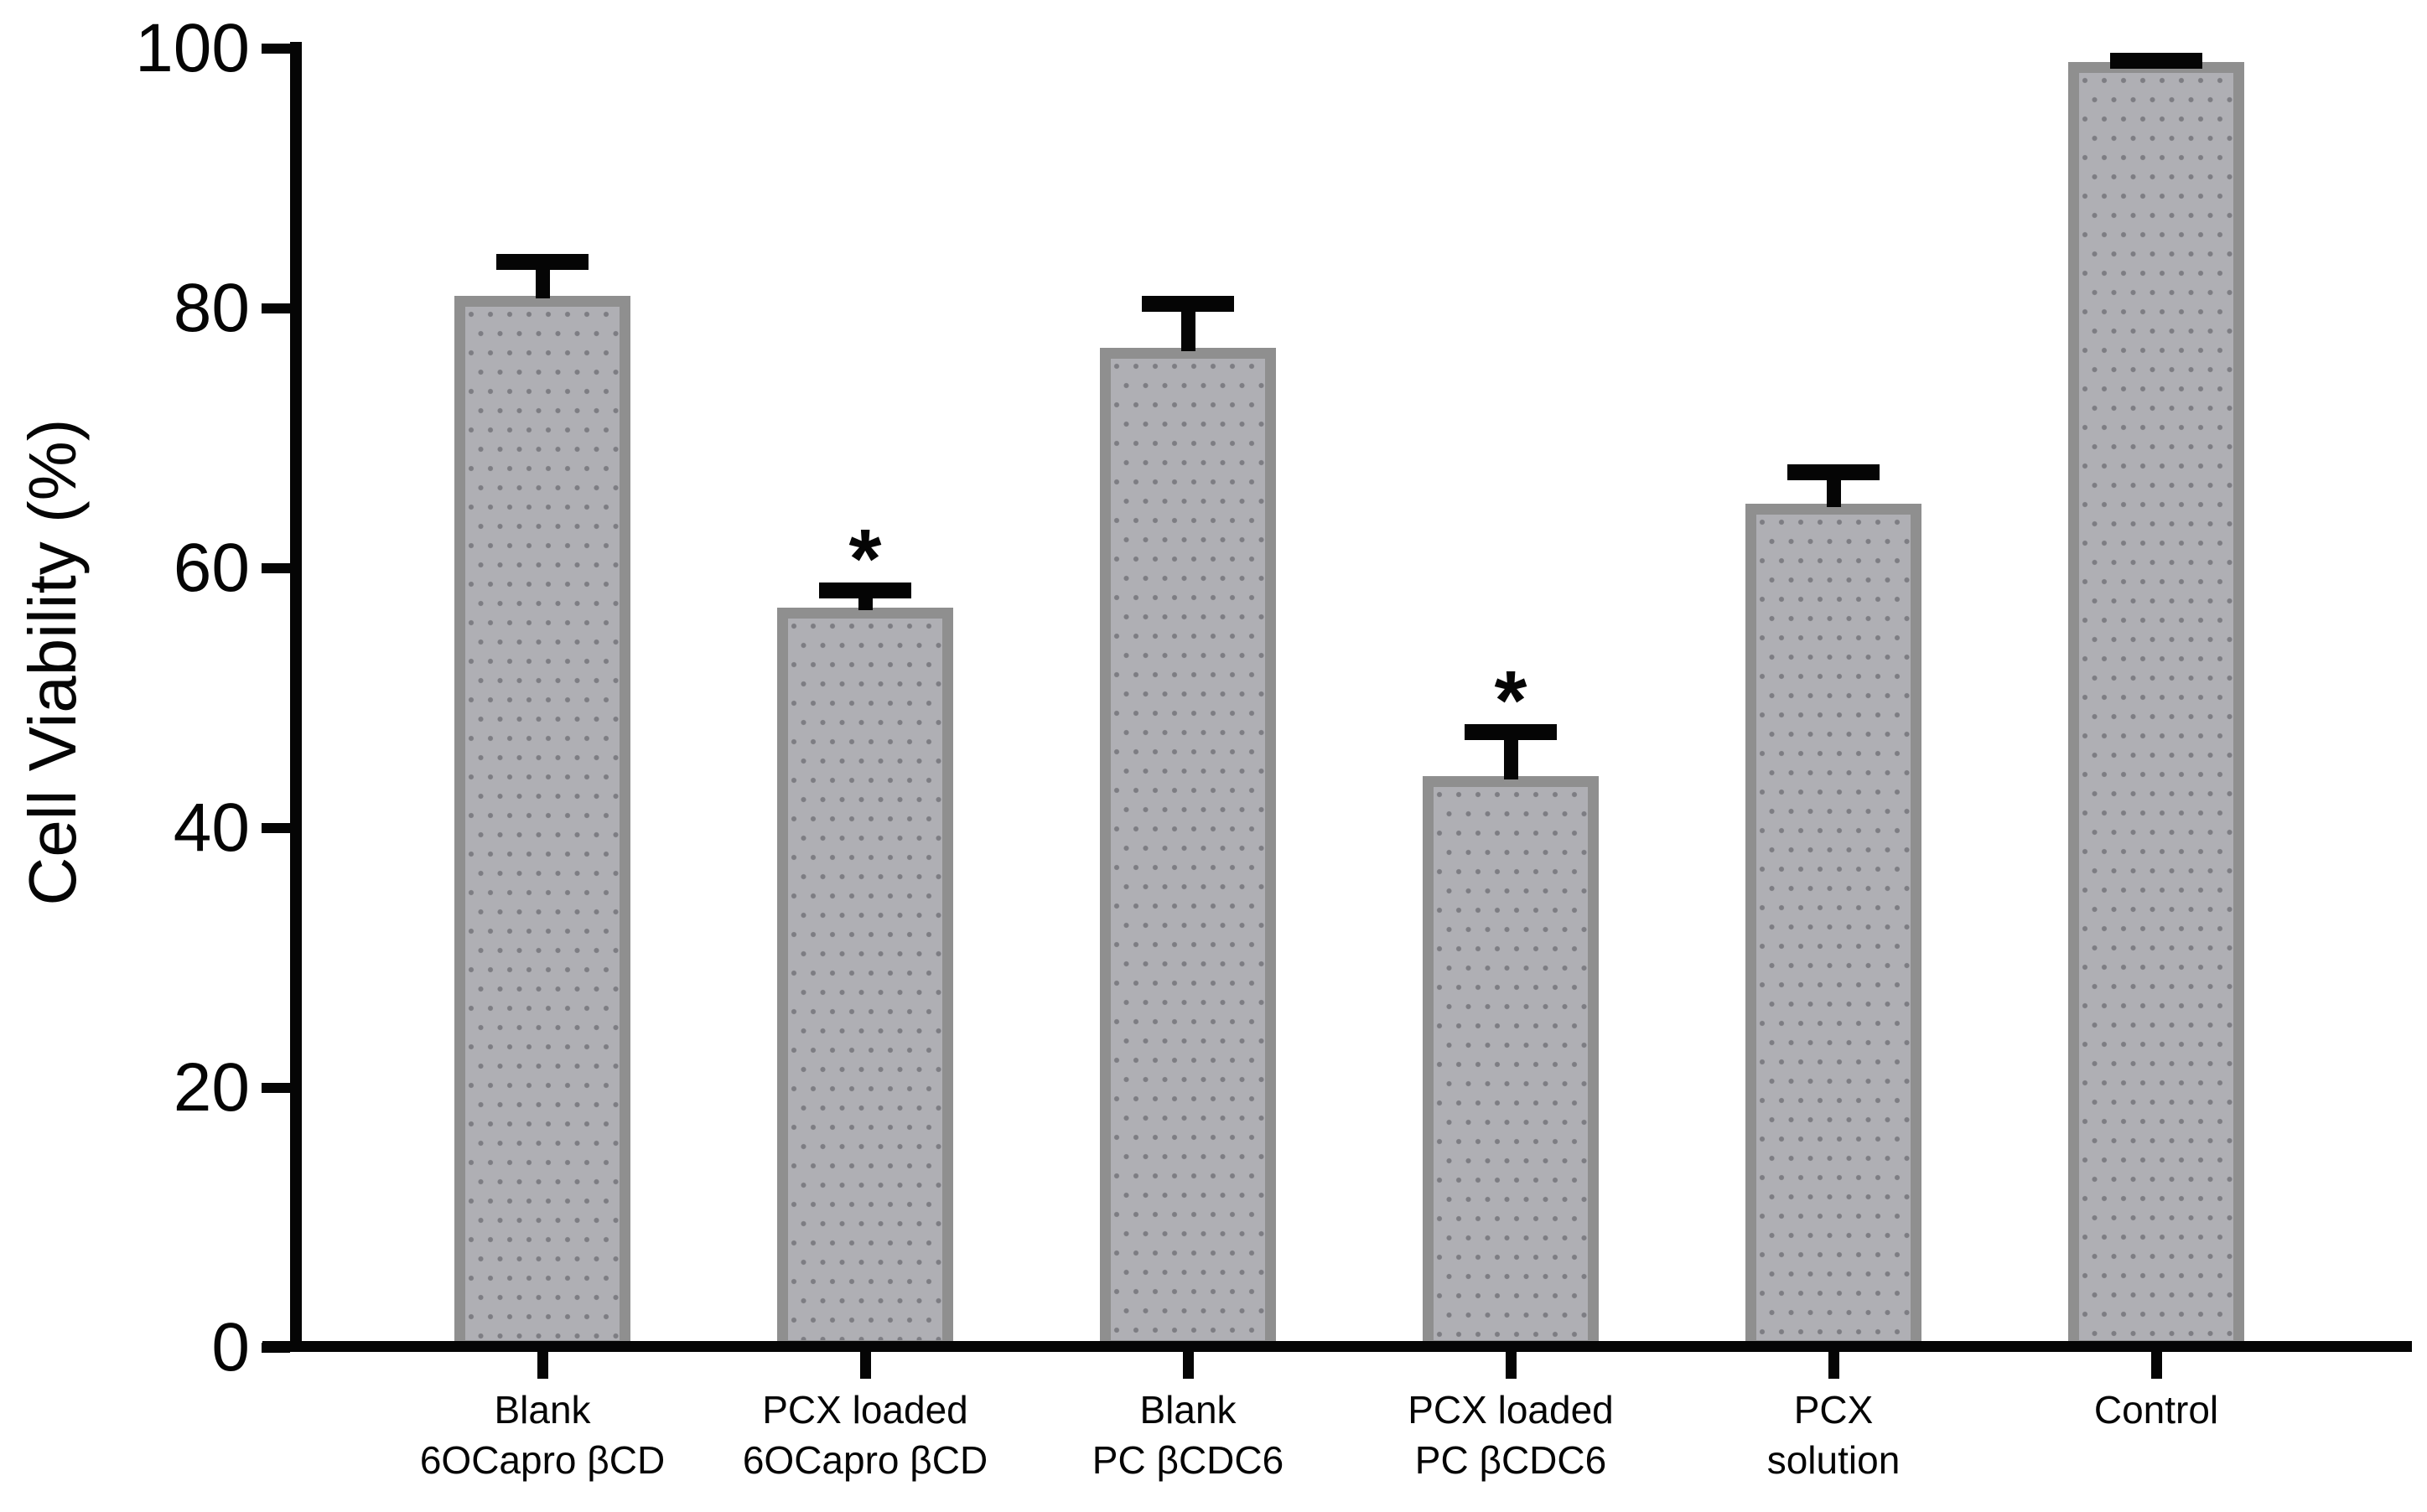 The height and width of the screenshot is (1512, 2427). What do you see at coordinates (865, 1435) in the screenshot?
I see `x-category-label: PCX loaded 6OCapro βCD` at bounding box center [865, 1435].